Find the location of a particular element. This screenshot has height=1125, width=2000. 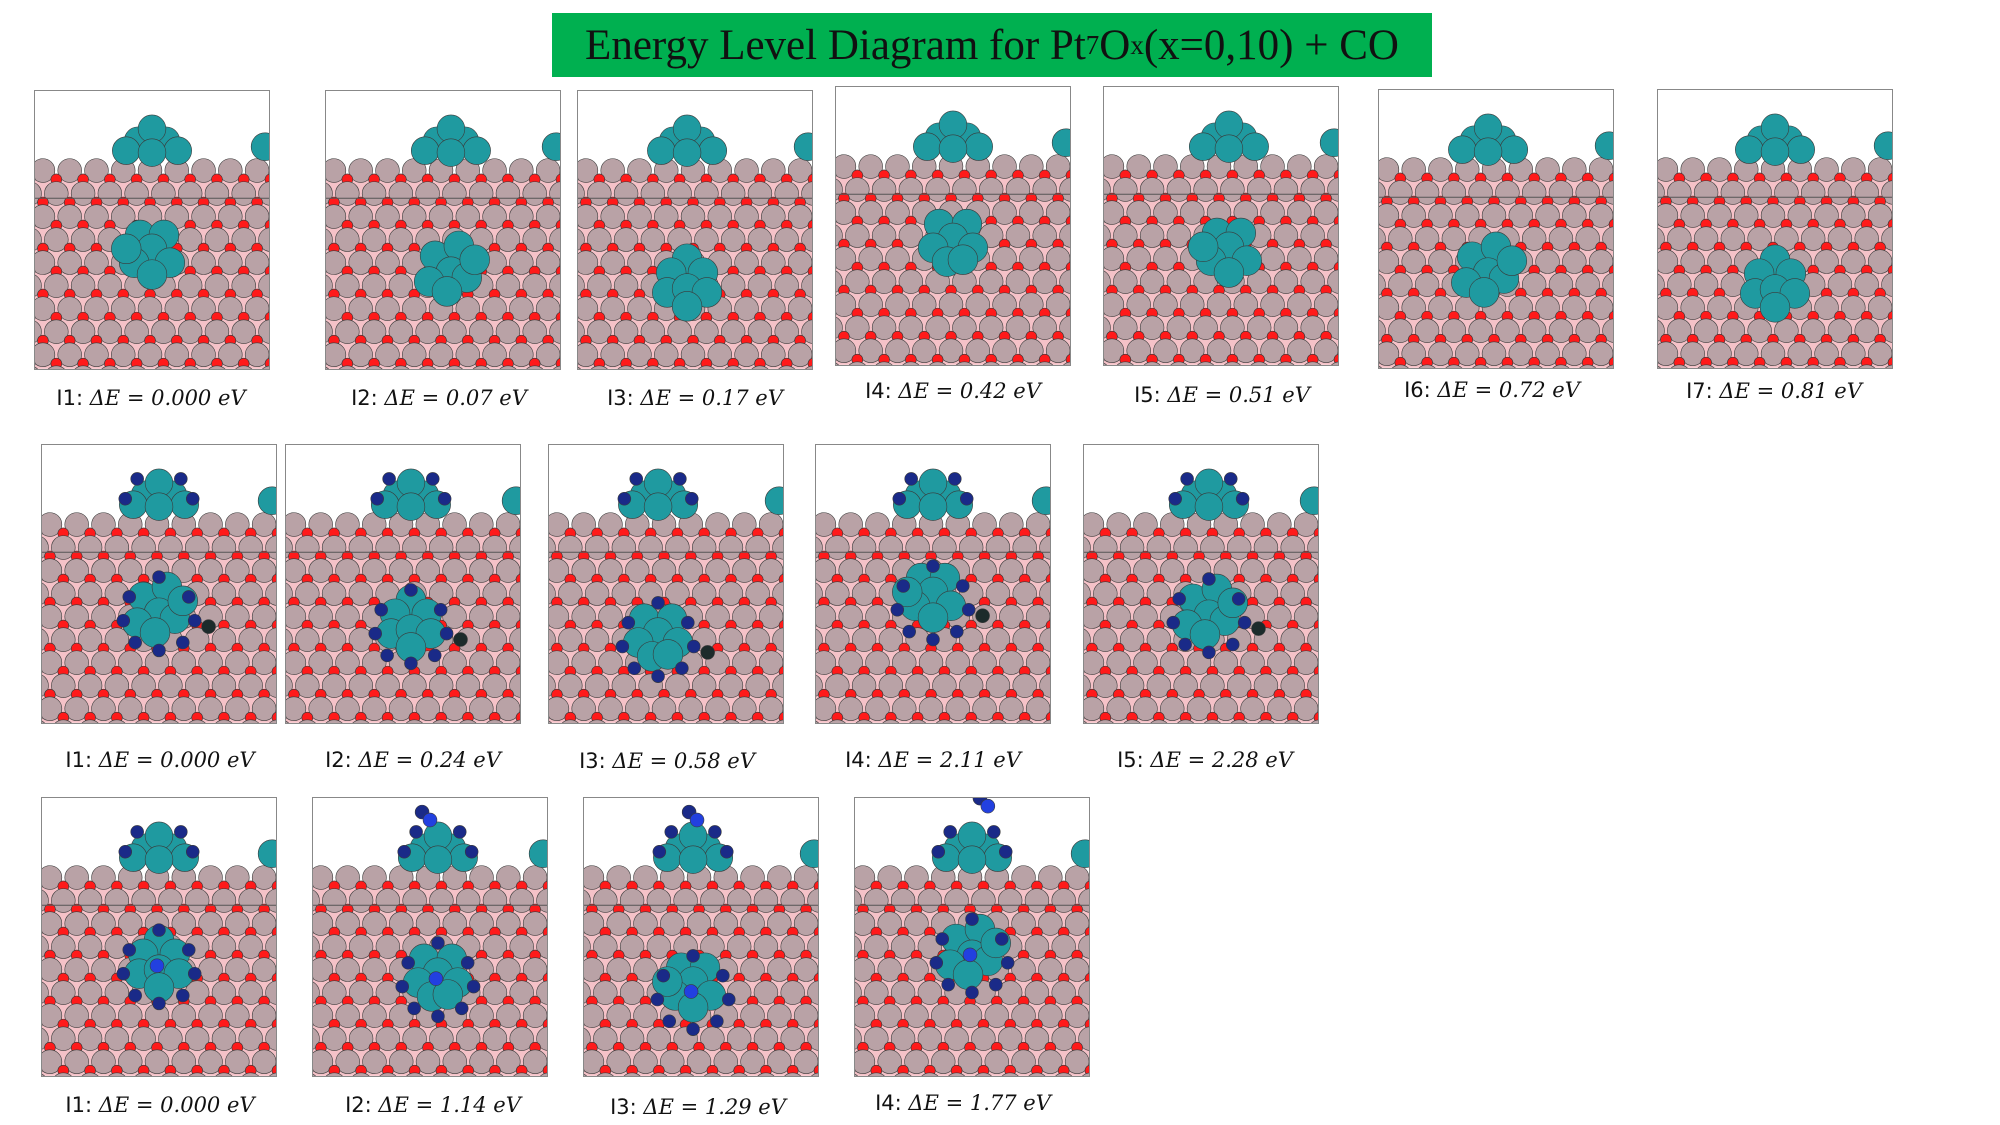

molecular-structure is located at coordinates (701, 940).